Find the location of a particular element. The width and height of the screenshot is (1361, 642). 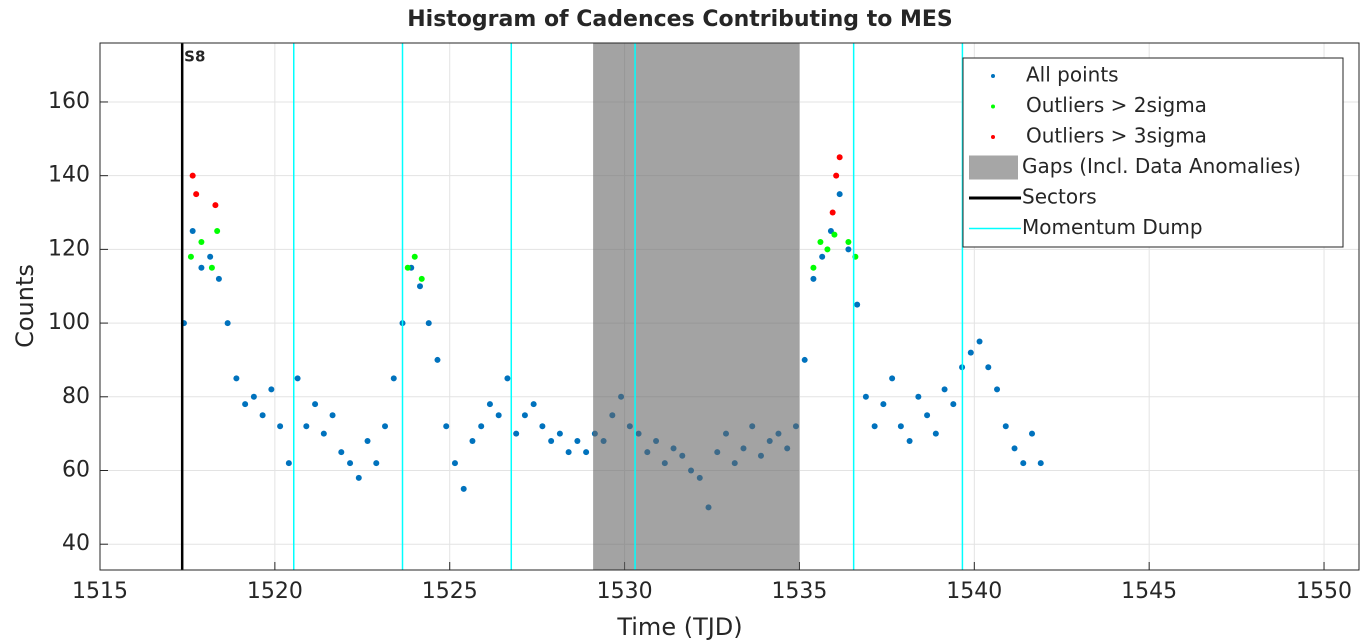

legend-box is located at coordinates (1153, 152).